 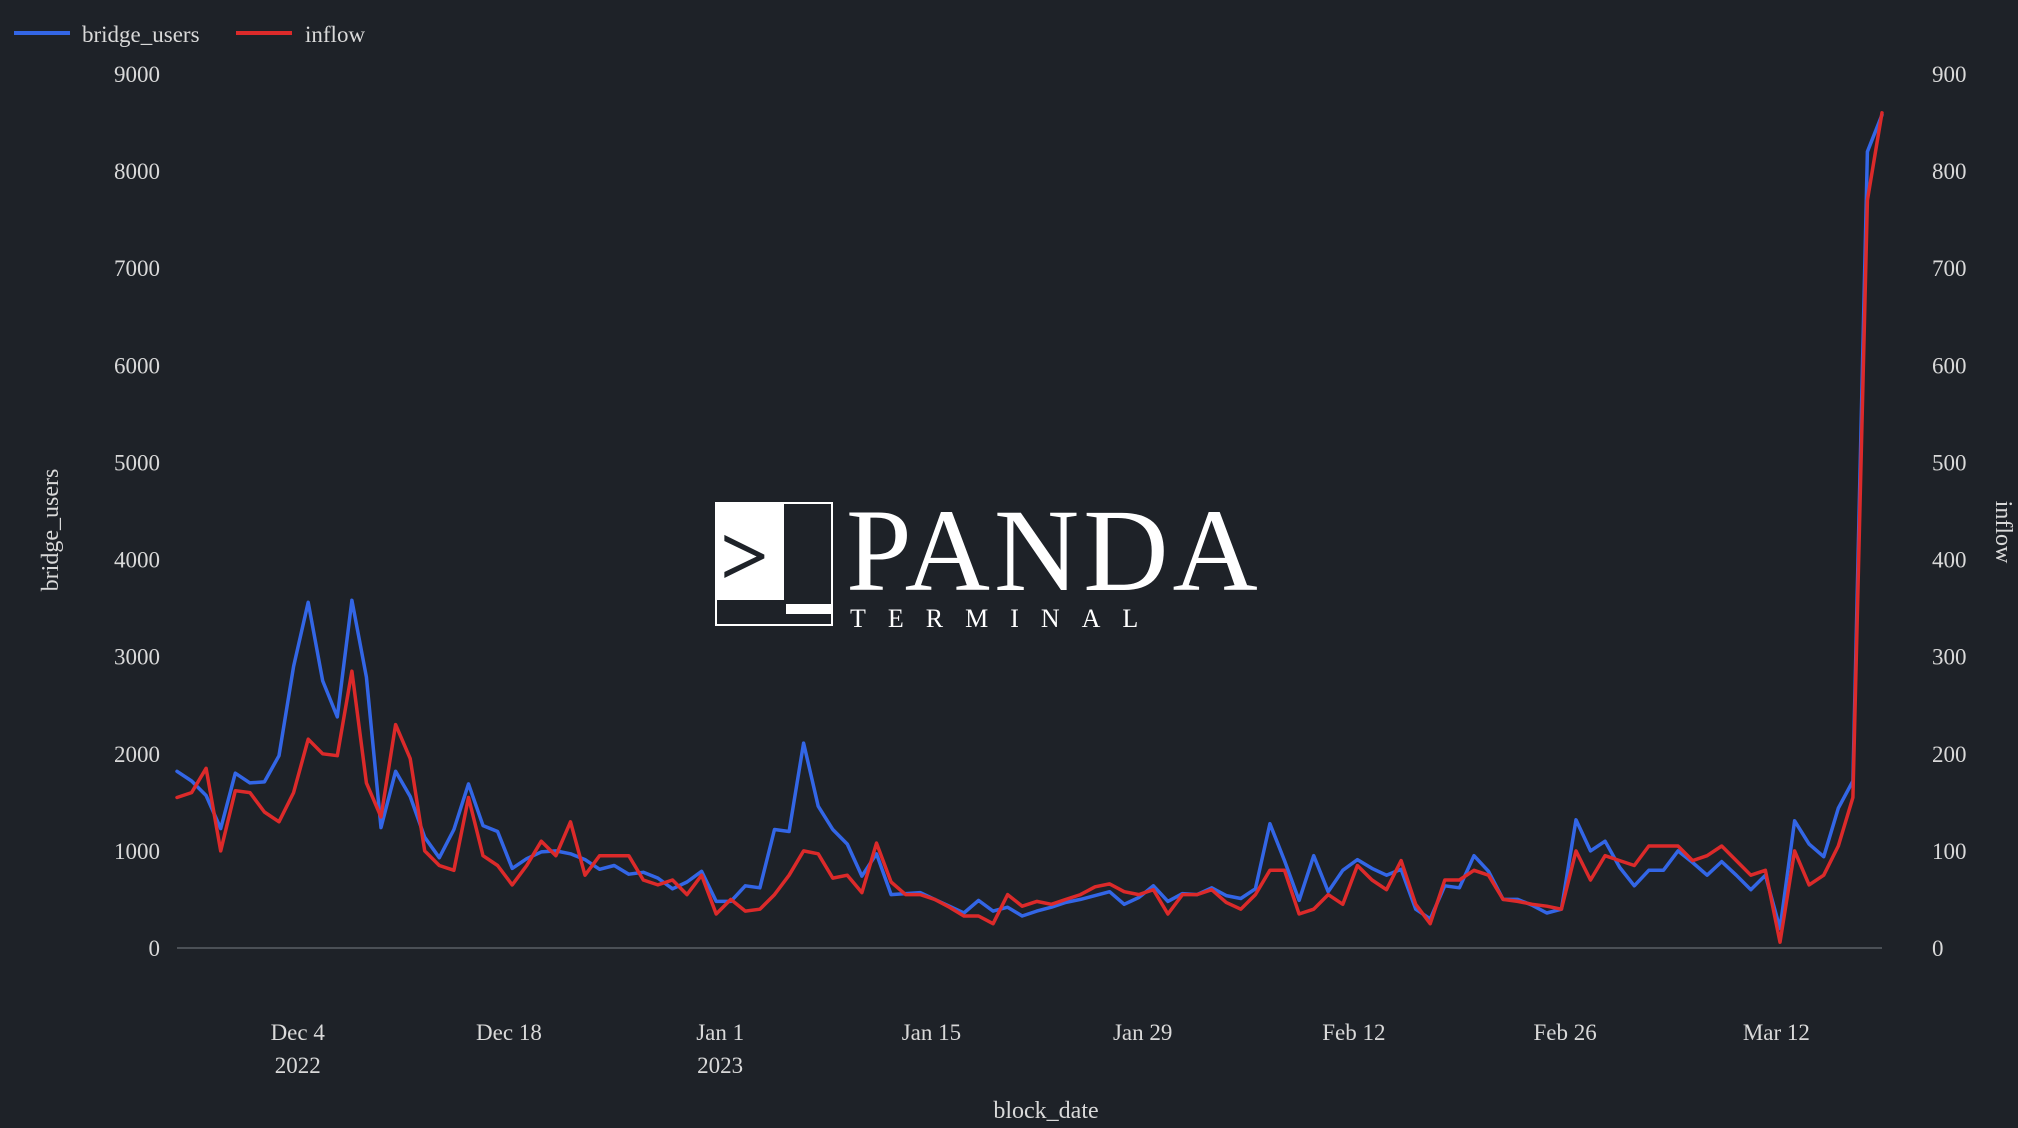 I want to click on y-right-tick-label: 900, so click(x=1949, y=74).